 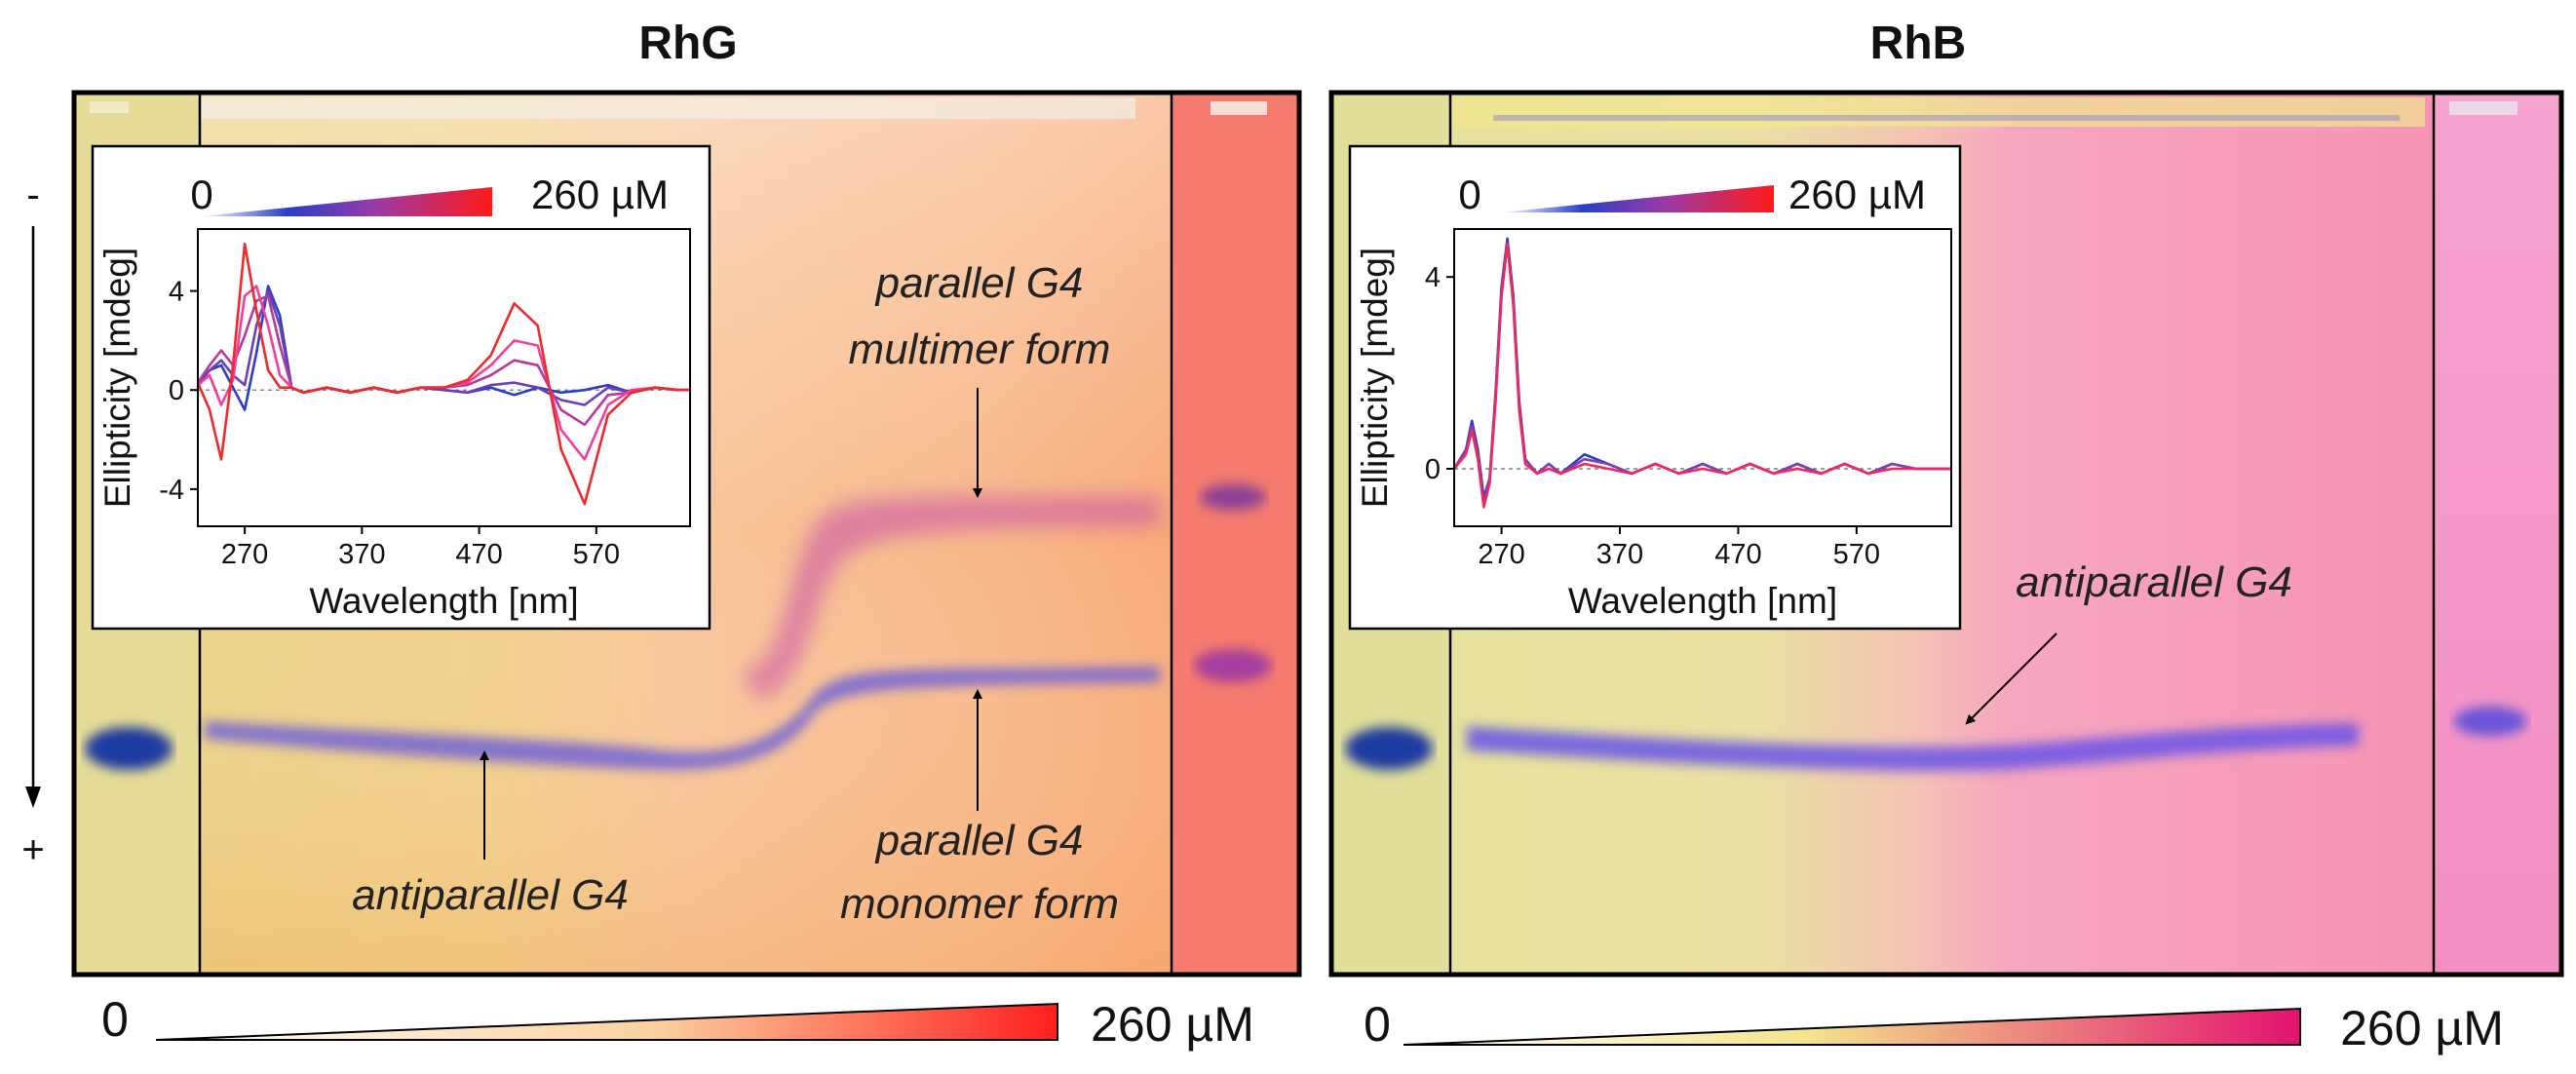 I want to click on concentration-ramp-rhg, so click(x=606, y=1021).